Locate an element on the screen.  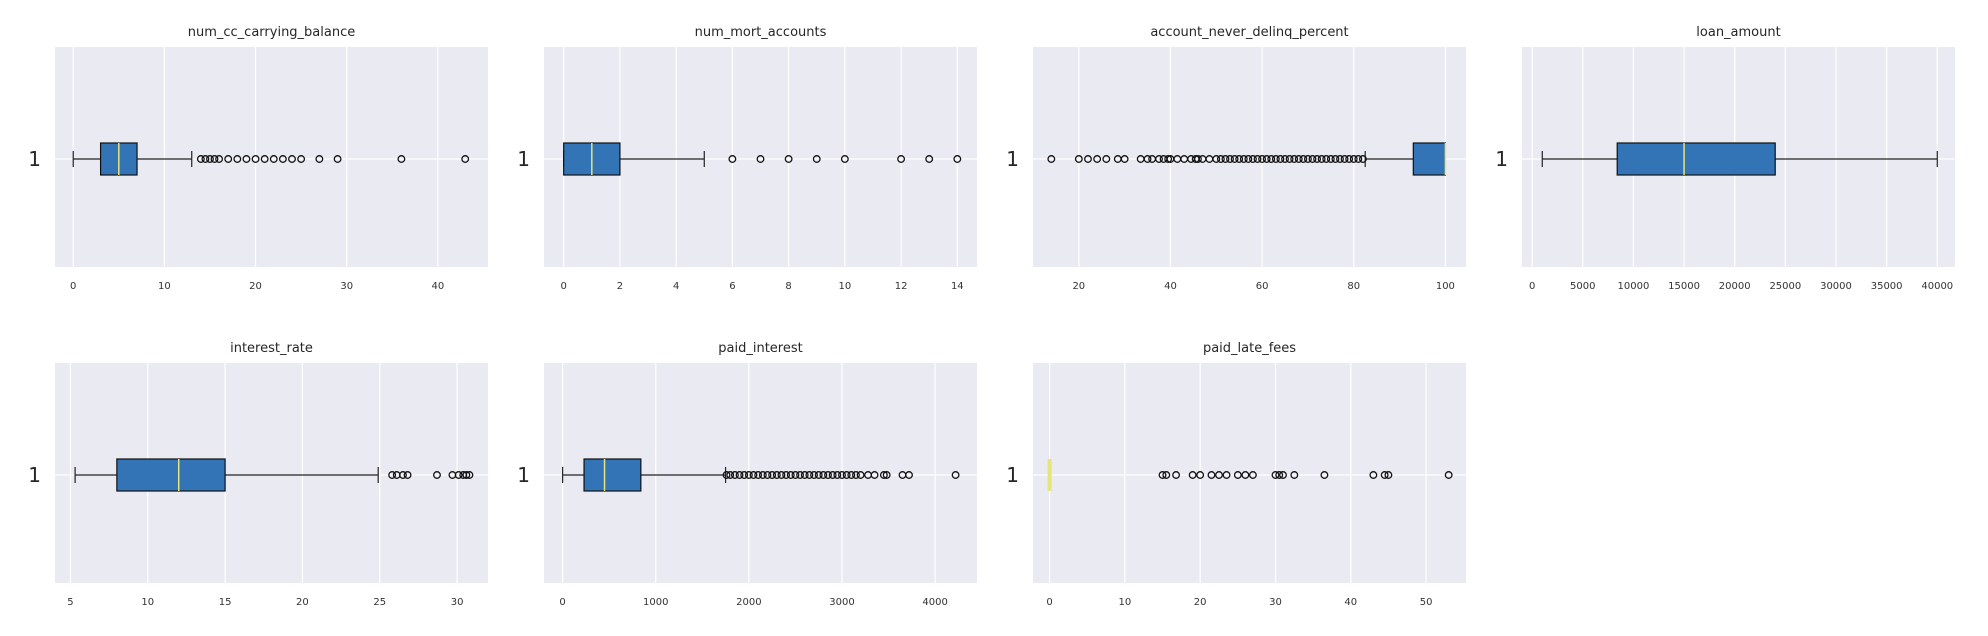
chart-title: paid_late_fees is located at coordinates (1249, 348).